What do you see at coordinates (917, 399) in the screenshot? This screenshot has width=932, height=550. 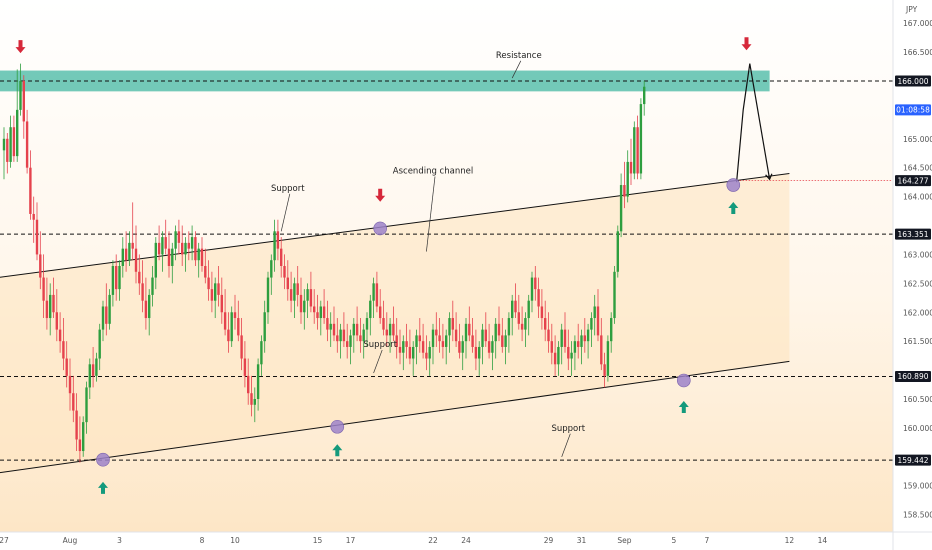 I see `y-tick-label: 160.500` at bounding box center [917, 399].